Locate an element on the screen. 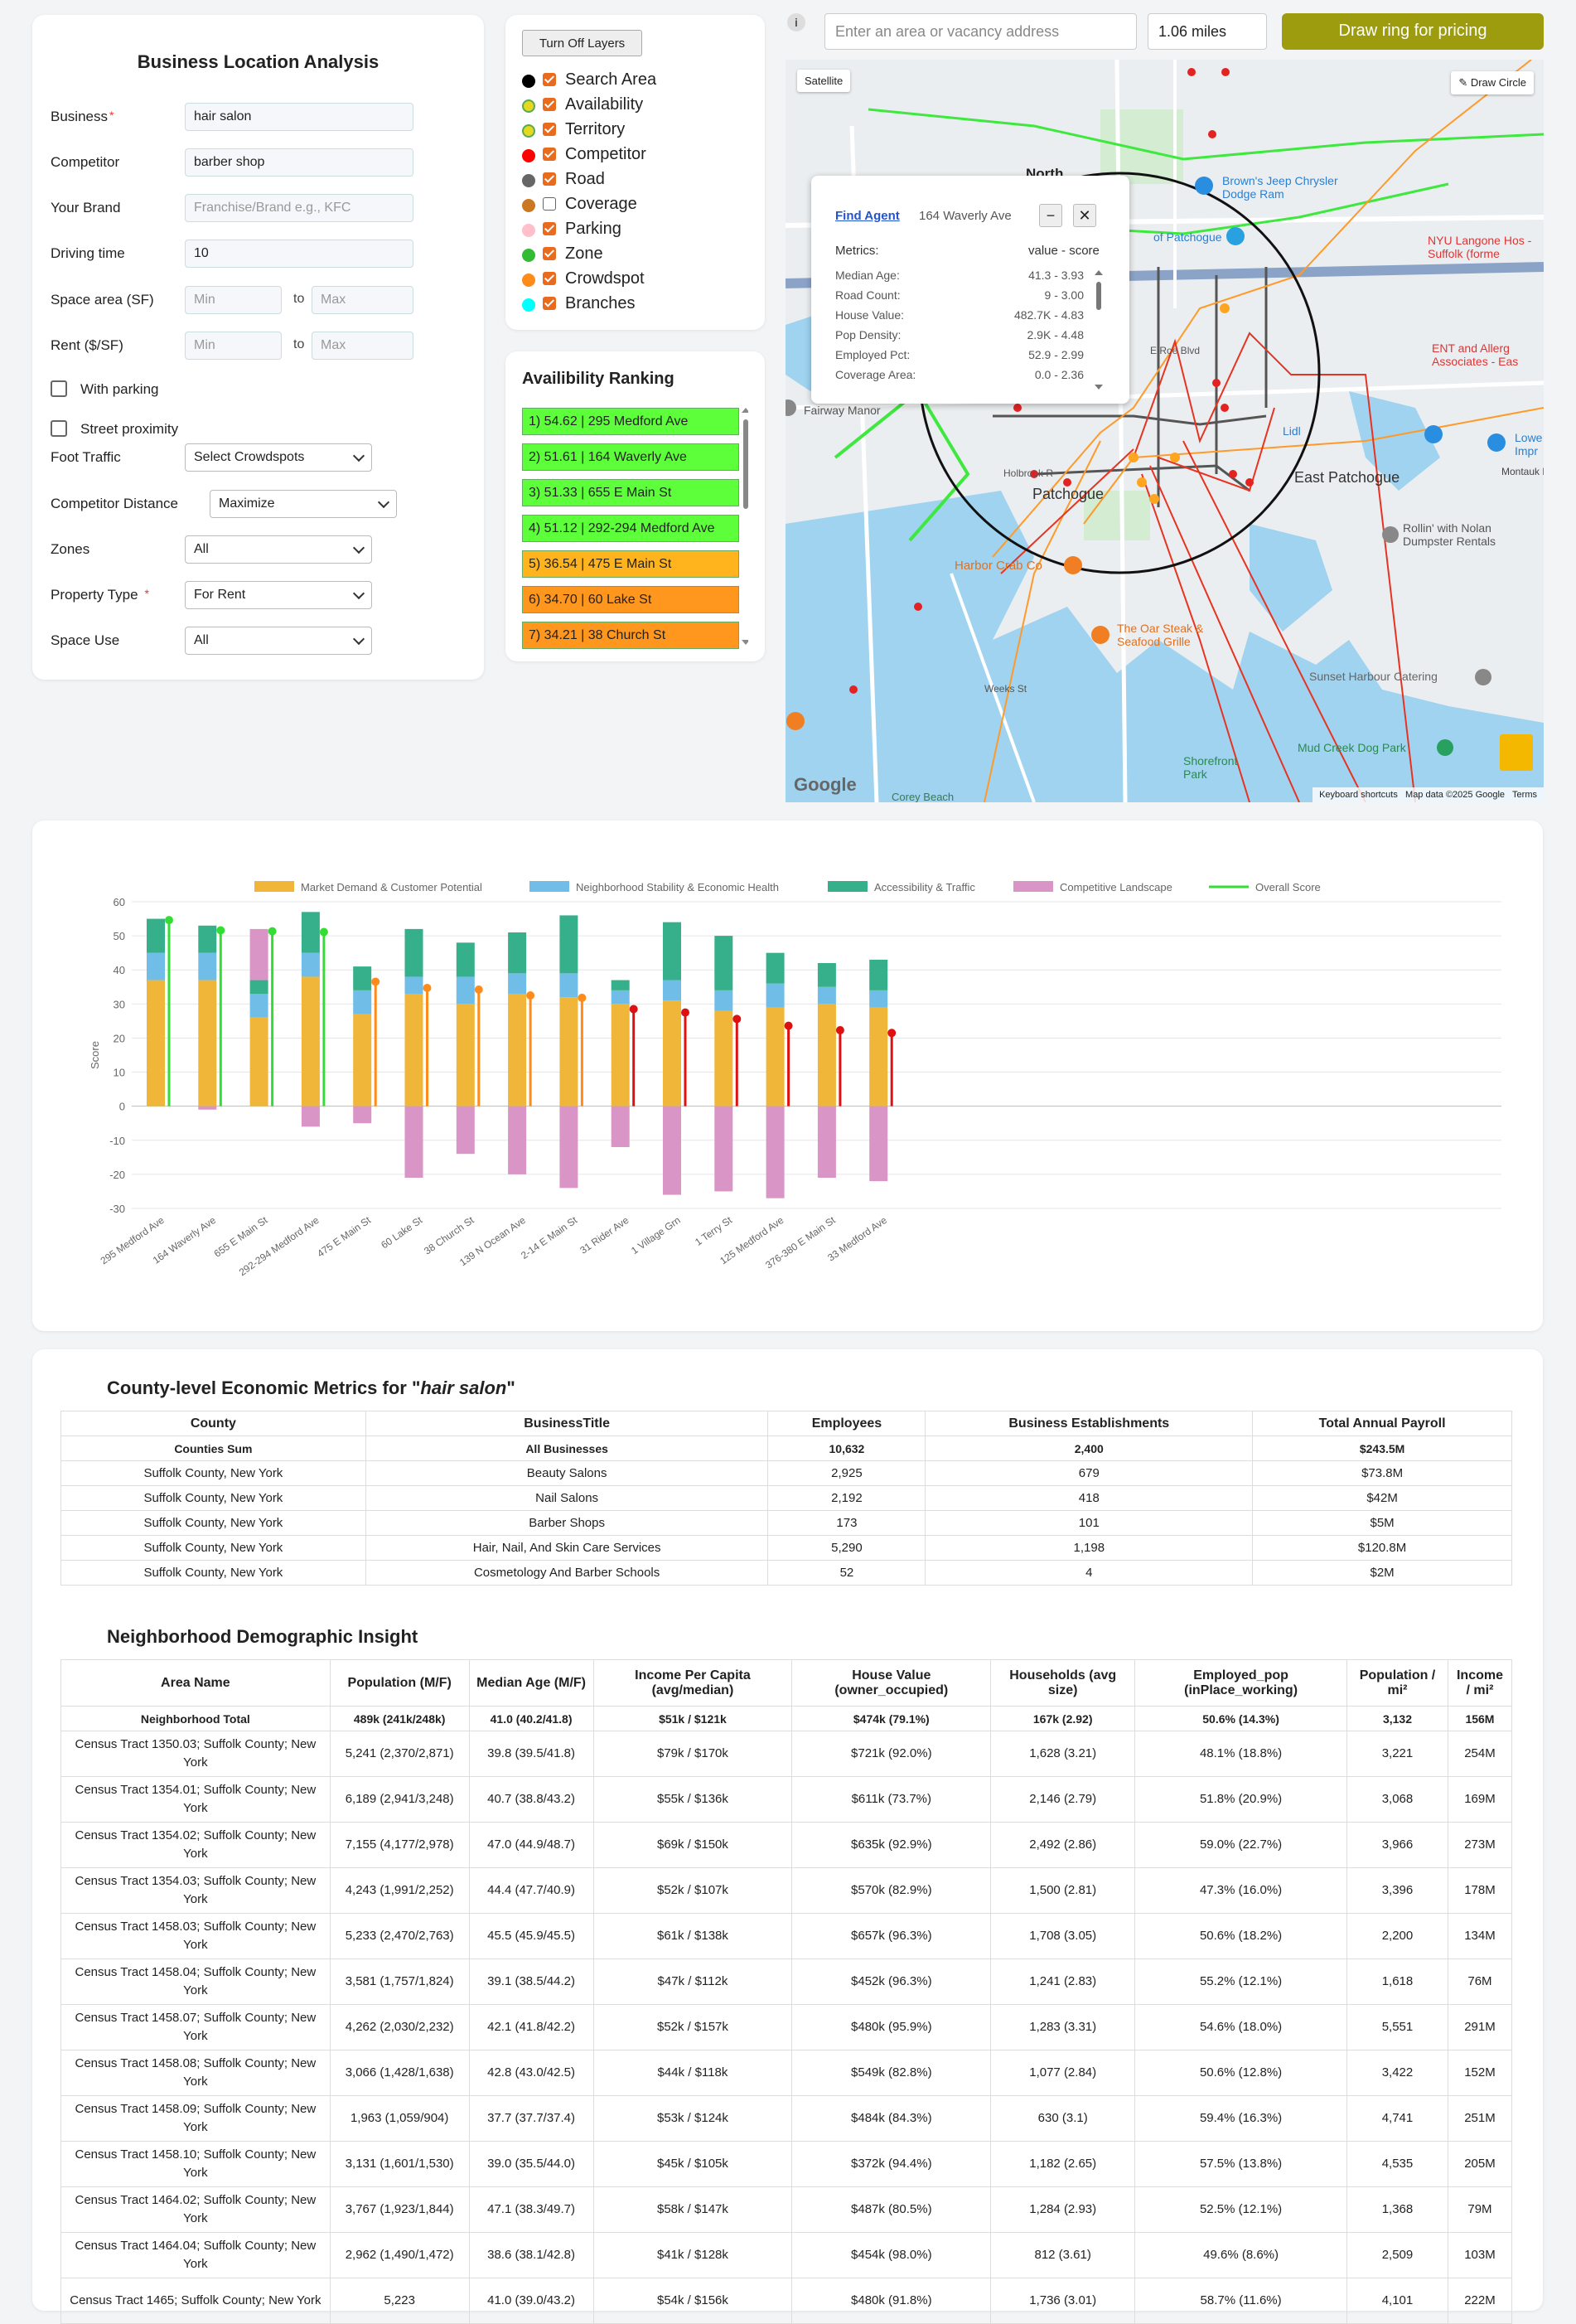 This screenshot has width=1576, height=2324. competitor-distance-select: Maximize is located at coordinates (303, 504).